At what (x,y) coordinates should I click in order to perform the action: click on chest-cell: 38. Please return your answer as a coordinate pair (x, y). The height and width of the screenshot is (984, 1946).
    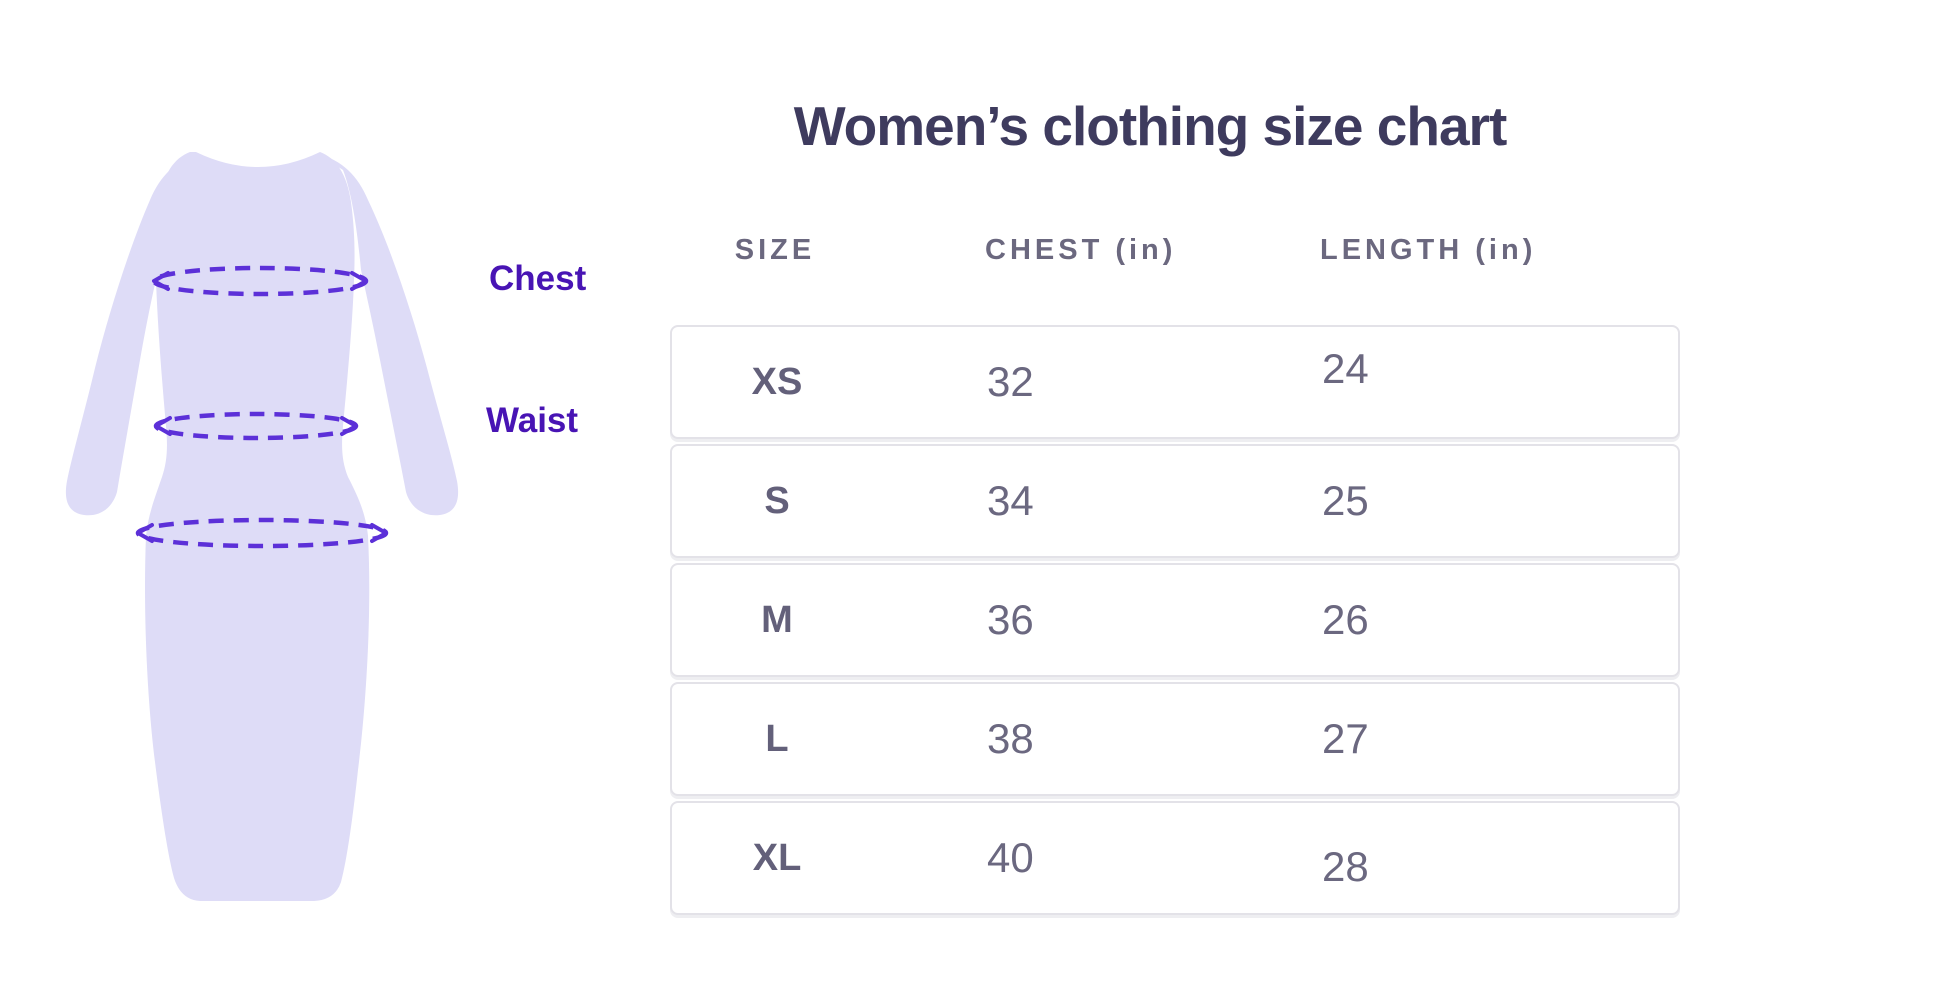
    Looking at the image, I should click on (1010, 738).